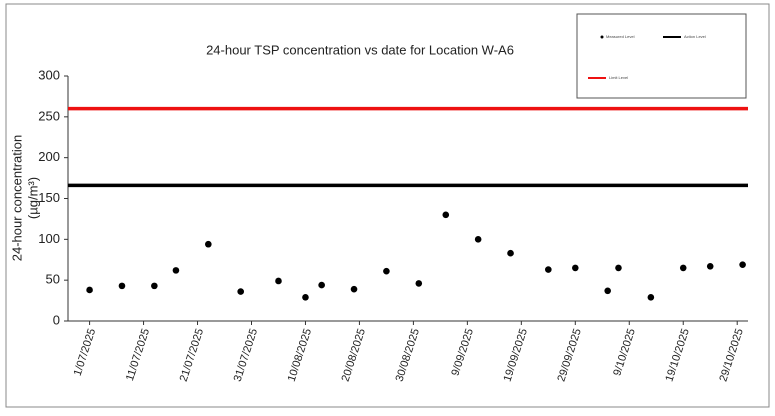 This screenshot has height=416, width=775. Describe the element at coordinates (49, 156) in the screenshot. I see `y-tick-label: 200` at that location.